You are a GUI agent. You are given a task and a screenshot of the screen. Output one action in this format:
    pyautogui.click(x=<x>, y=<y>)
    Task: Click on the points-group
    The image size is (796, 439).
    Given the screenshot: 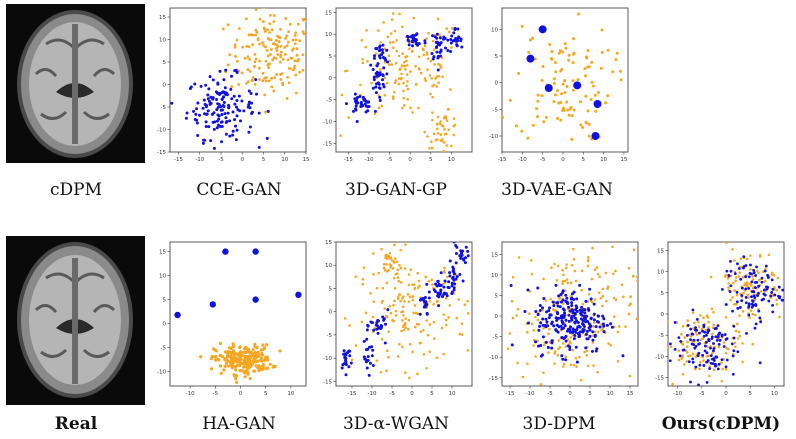 What is the action you would take?
    pyautogui.click(x=238, y=316)
    